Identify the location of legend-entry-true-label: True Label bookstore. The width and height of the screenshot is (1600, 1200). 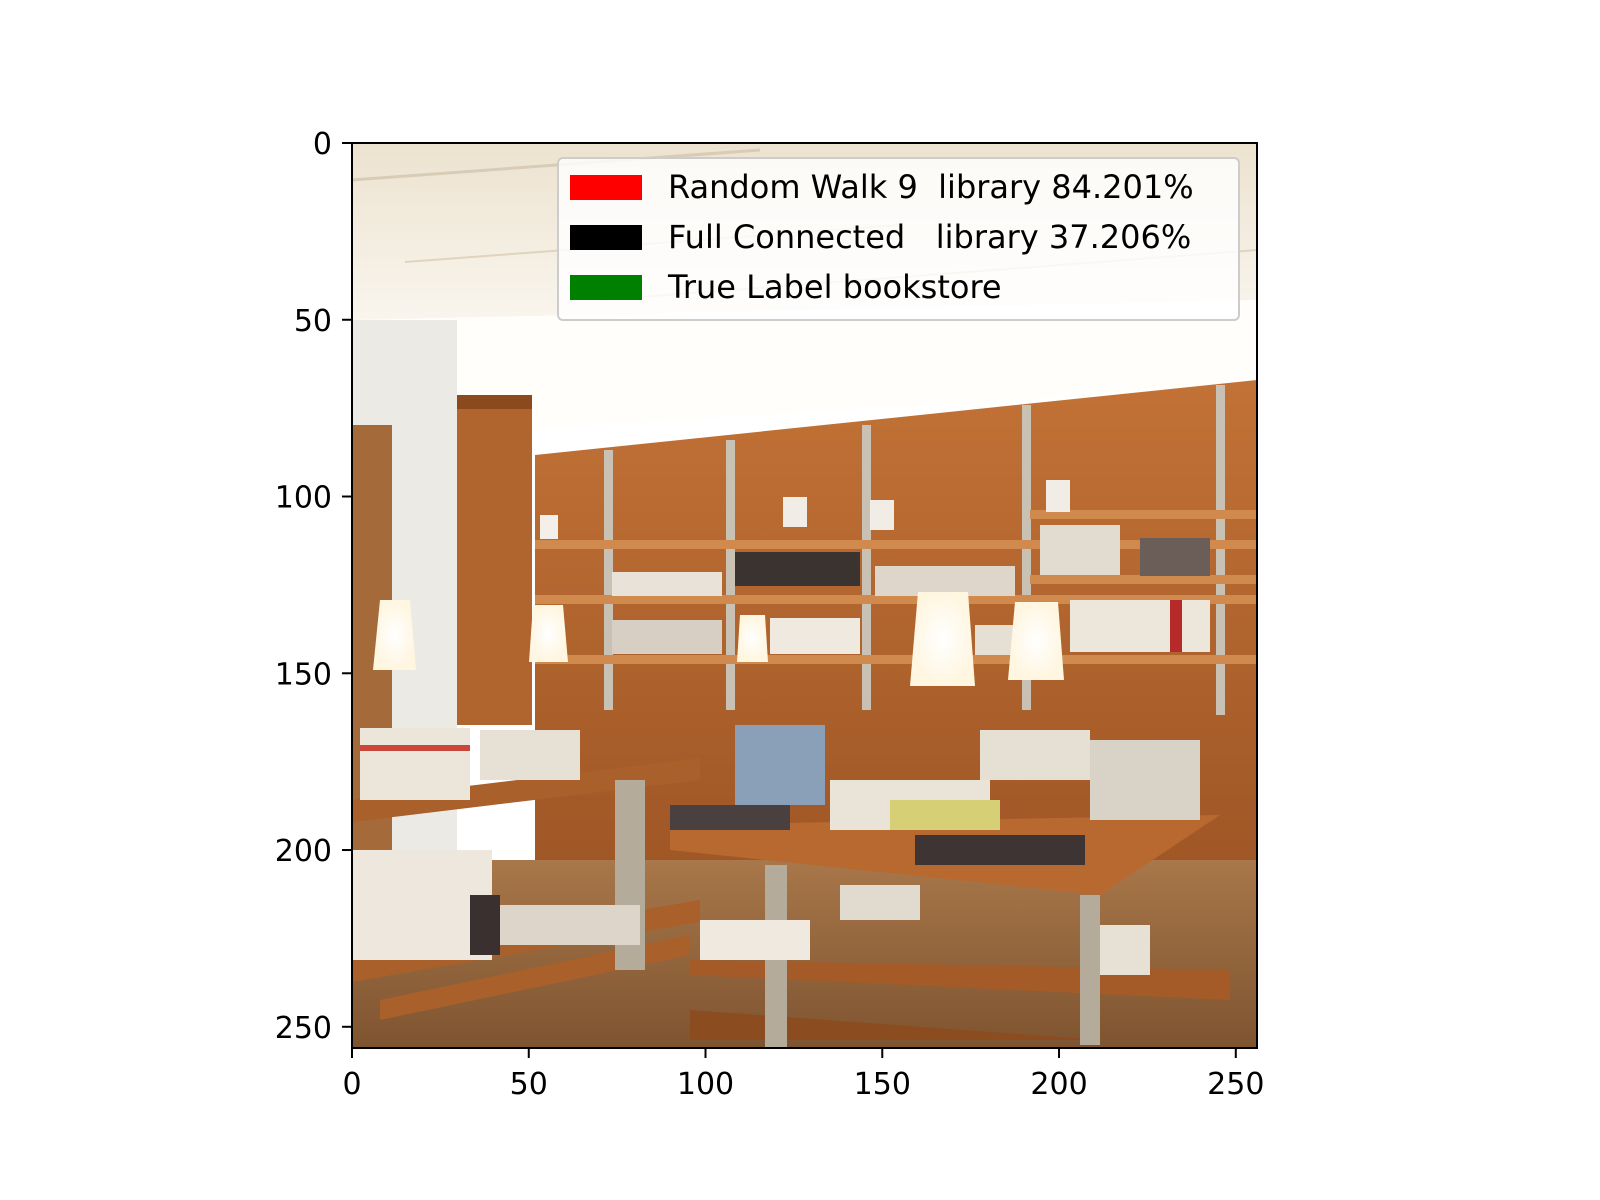
(786, 287).